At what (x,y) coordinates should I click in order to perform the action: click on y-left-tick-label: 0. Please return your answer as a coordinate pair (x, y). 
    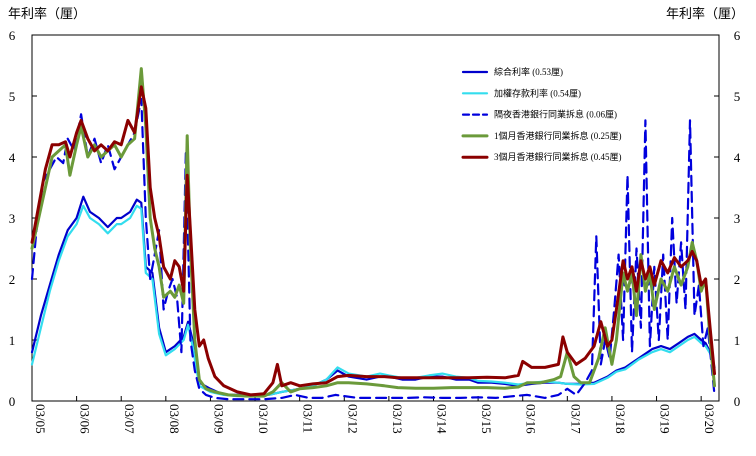
    Looking at the image, I should click on (12, 401).